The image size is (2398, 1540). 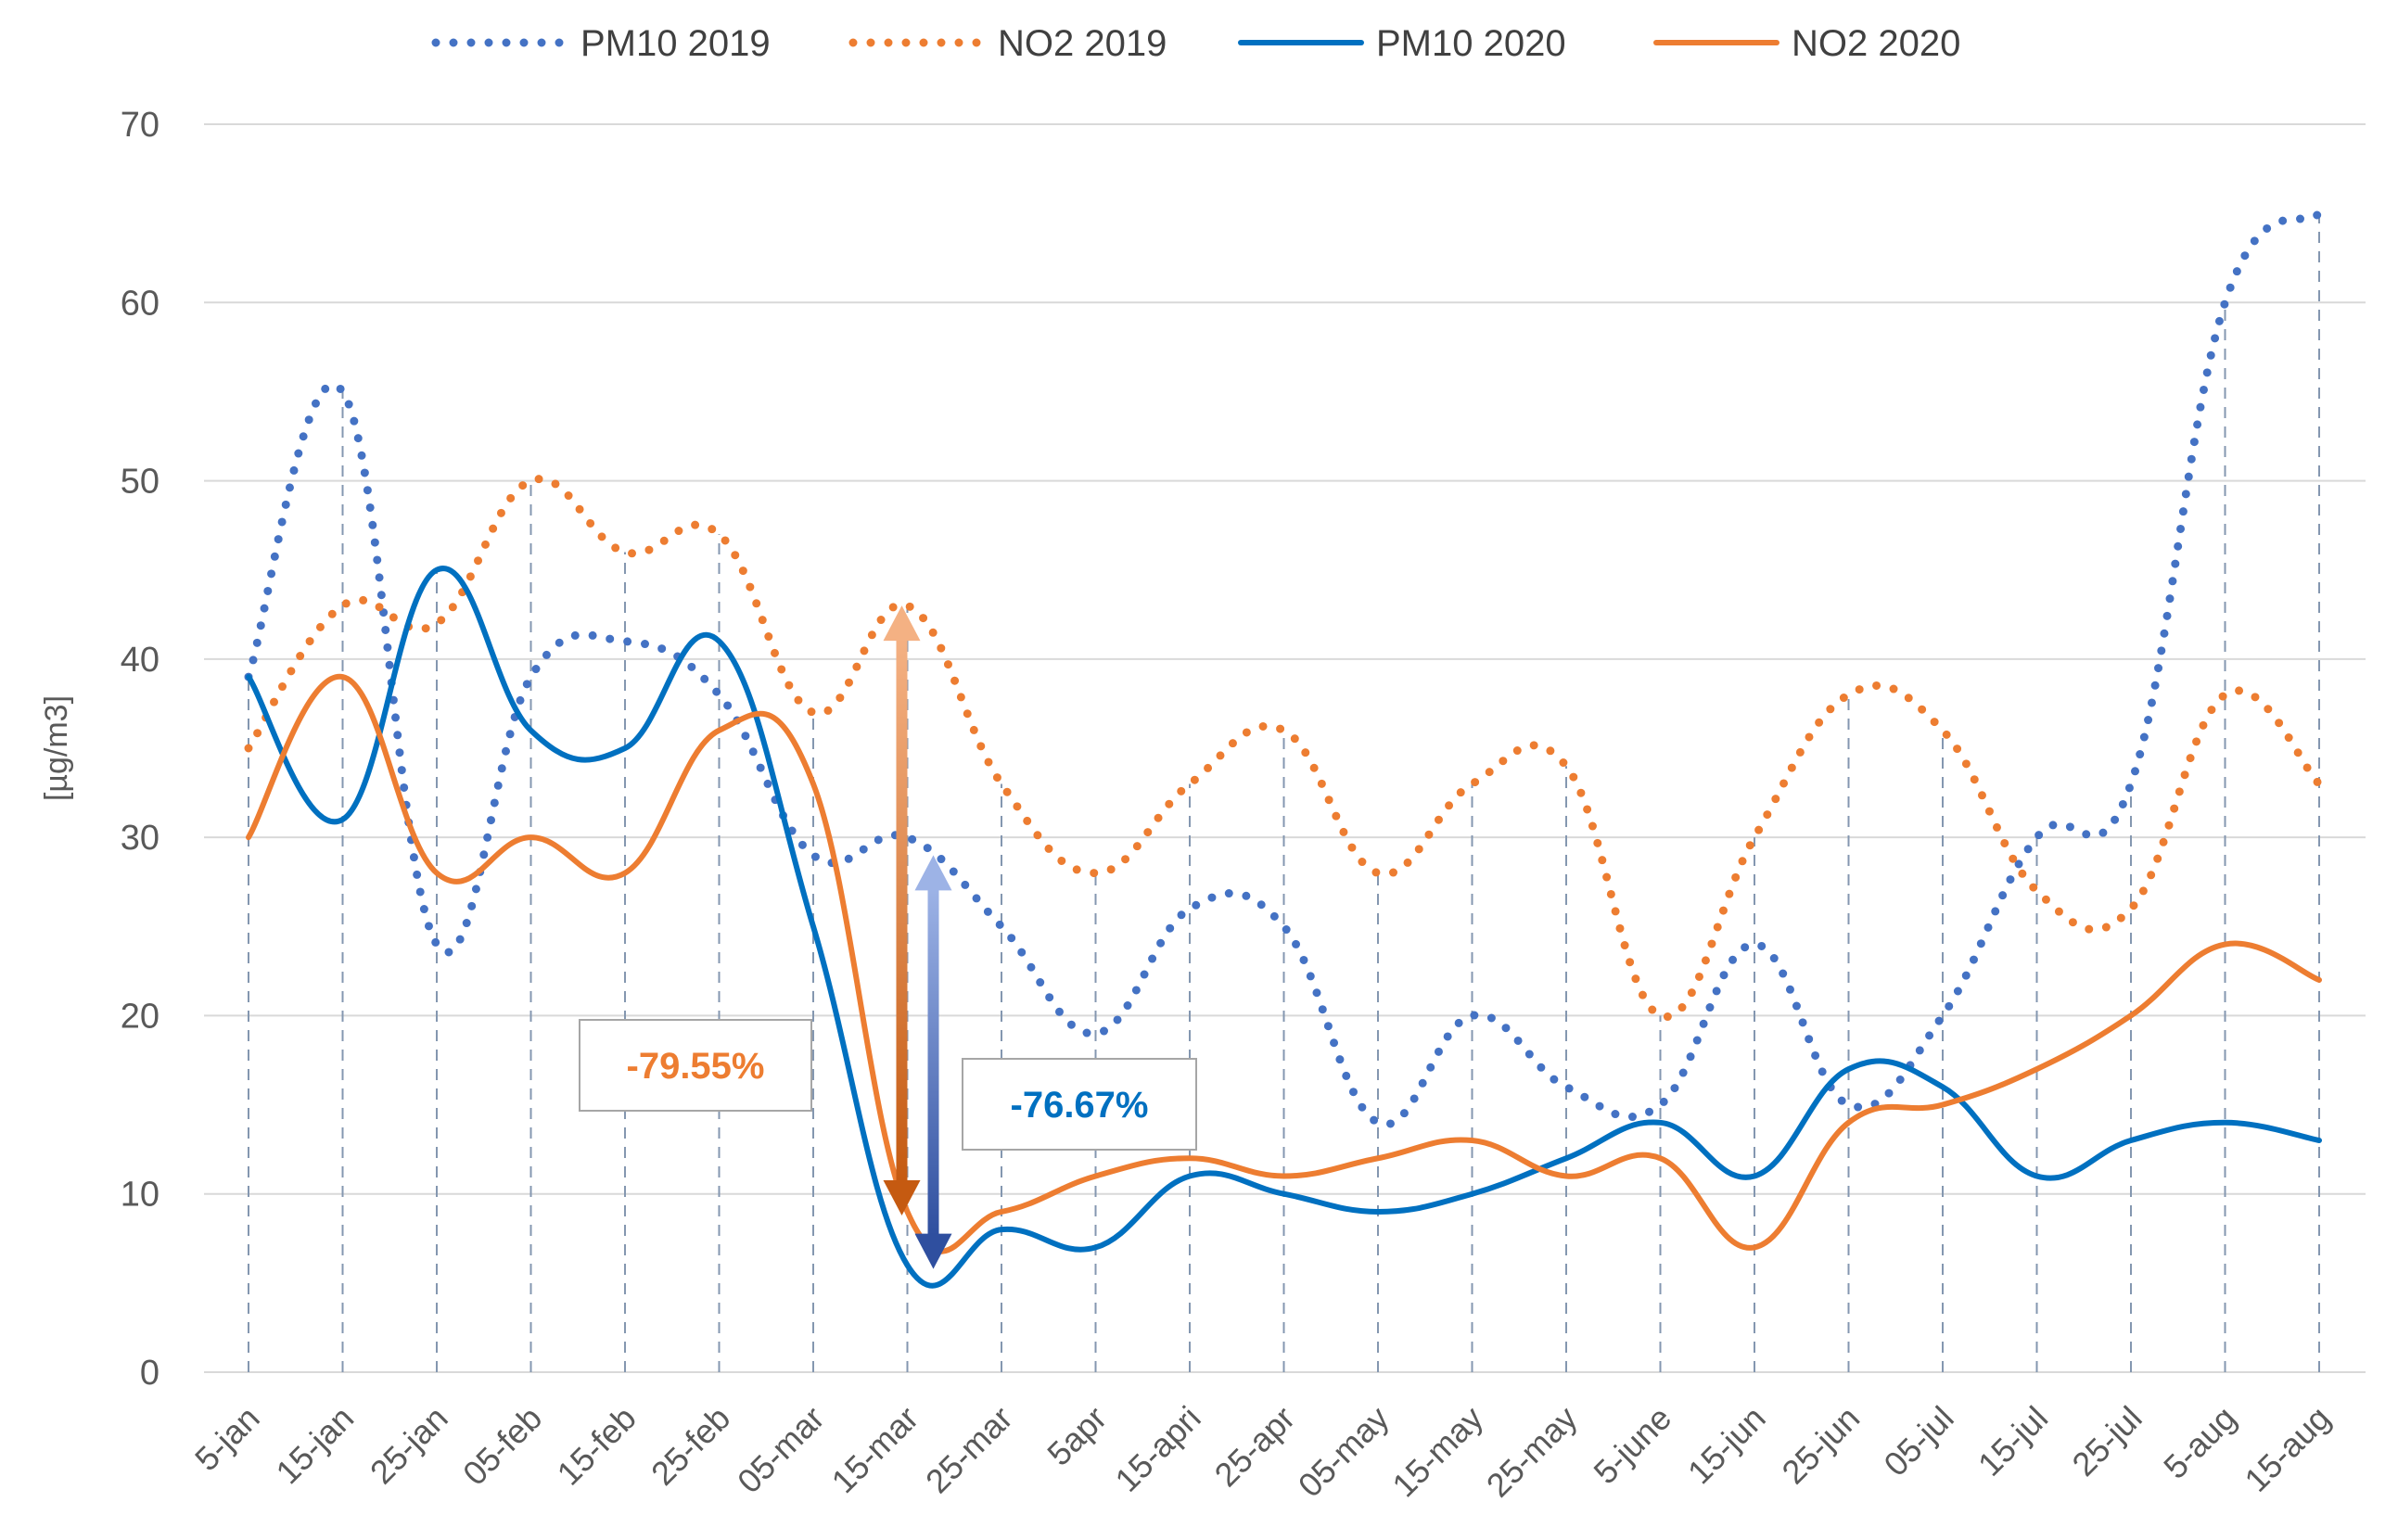 I want to click on x-tick-label: 25-mar, so click(x=969, y=1450).